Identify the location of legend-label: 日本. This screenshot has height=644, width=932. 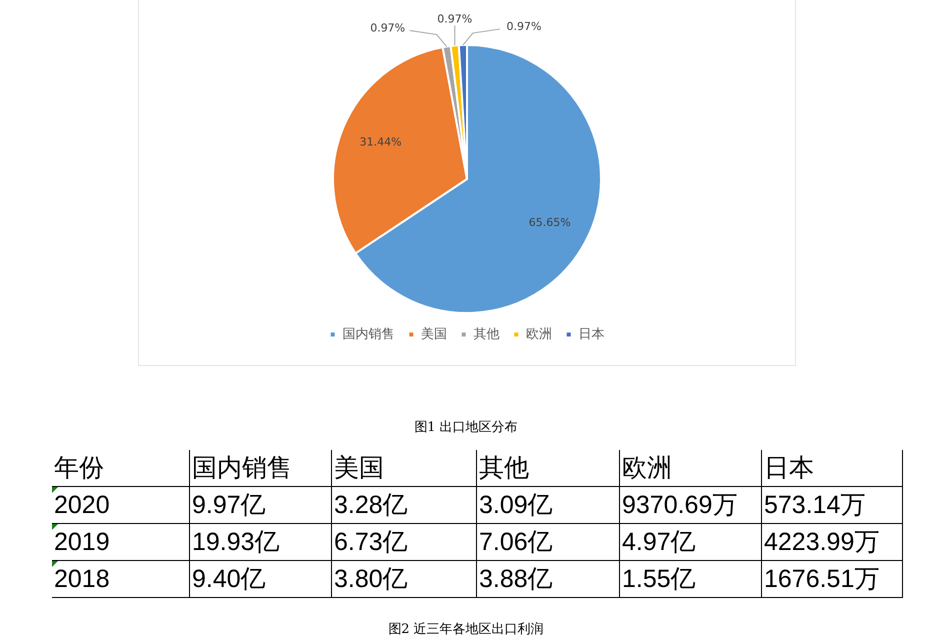
(591, 334).